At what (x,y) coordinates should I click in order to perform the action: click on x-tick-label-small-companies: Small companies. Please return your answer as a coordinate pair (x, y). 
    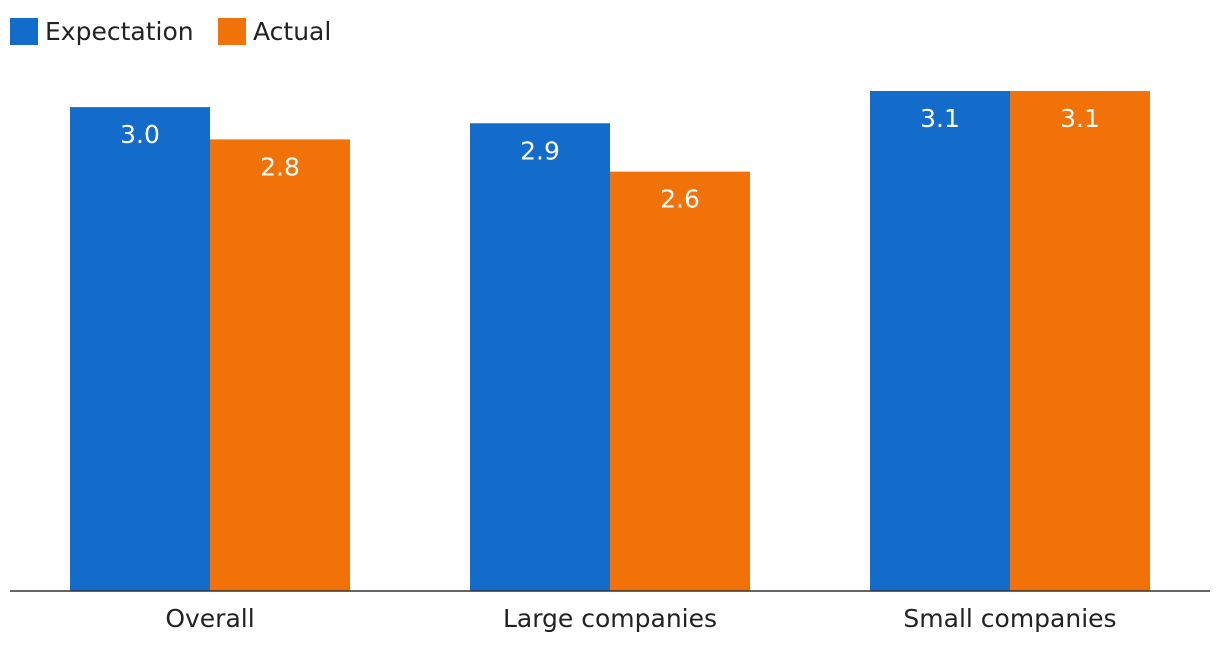
    Looking at the image, I should click on (1009, 618).